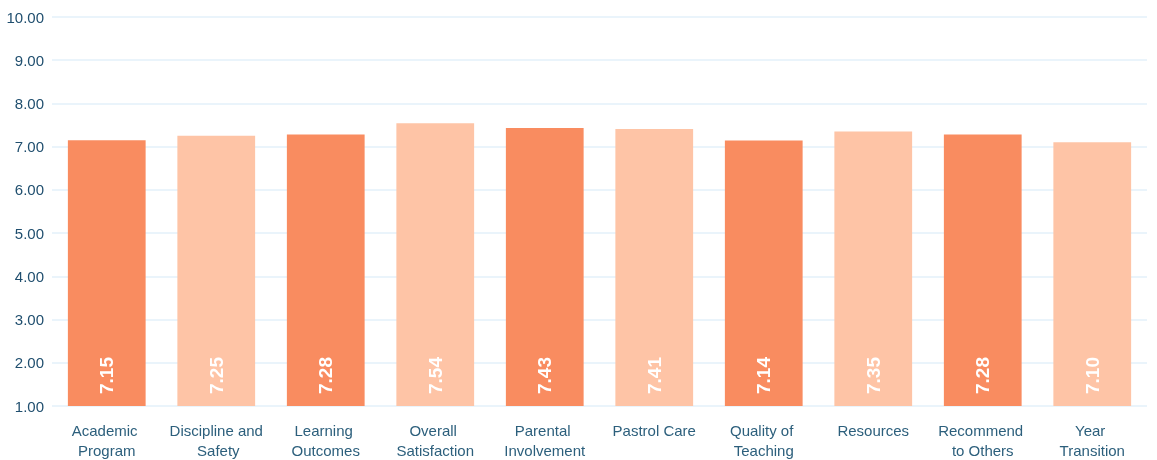  What do you see at coordinates (29, 60) in the screenshot?
I see `y-tick-label: 9.00` at bounding box center [29, 60].